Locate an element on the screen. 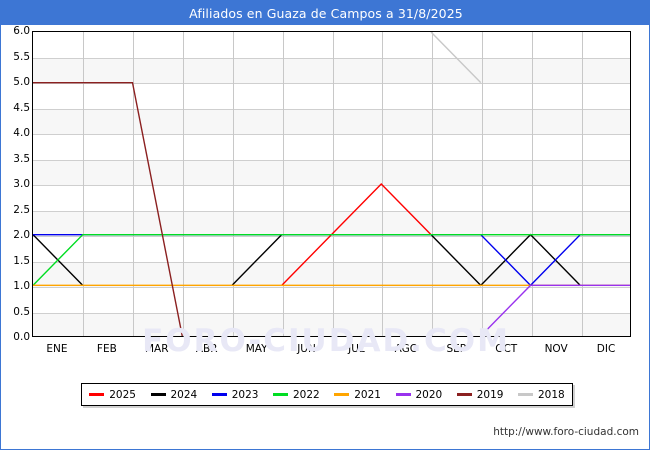  page-title: Afiliados en Guaza de Campos a 31/8/2025 is located at coordinates (326, 13).